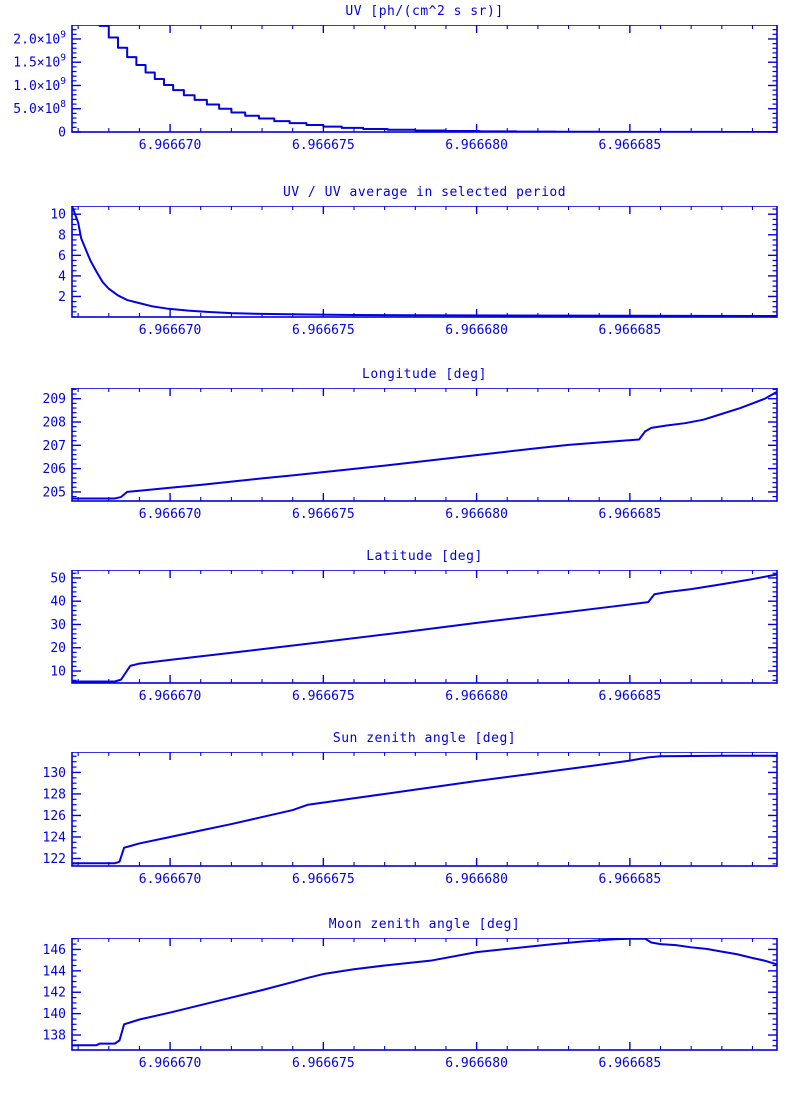 The height and width of the screenshot is (1100, 800). Describe the element at coordinates (55, 971) in the screenshot. I see `y-tick-label: 144` at that location.